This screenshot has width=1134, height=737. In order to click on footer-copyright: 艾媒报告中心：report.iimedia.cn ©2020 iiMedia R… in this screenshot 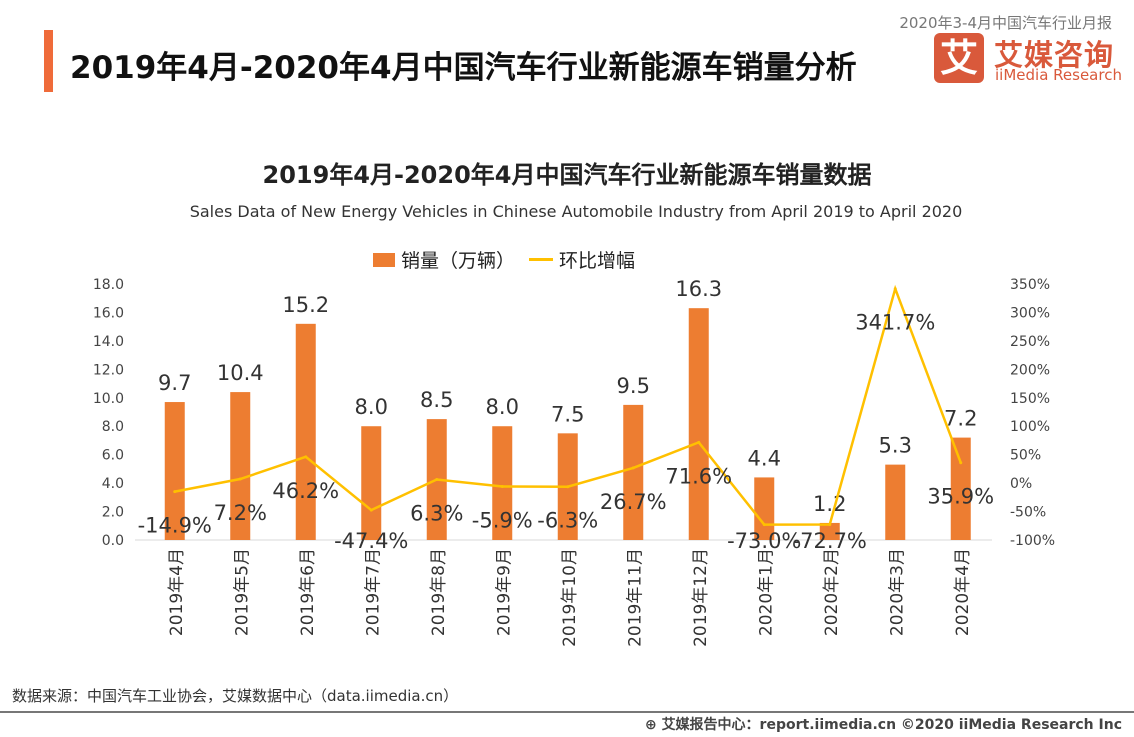, I will do `click(891, 725)`.